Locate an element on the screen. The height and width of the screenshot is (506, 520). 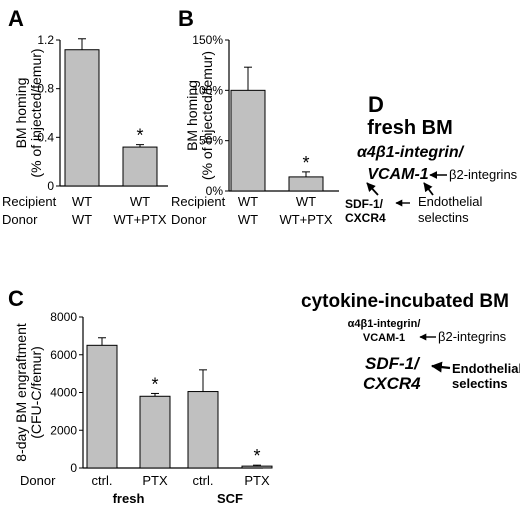
fresh-endothelial-label: Endothelial is located at coordinates (450, 201).